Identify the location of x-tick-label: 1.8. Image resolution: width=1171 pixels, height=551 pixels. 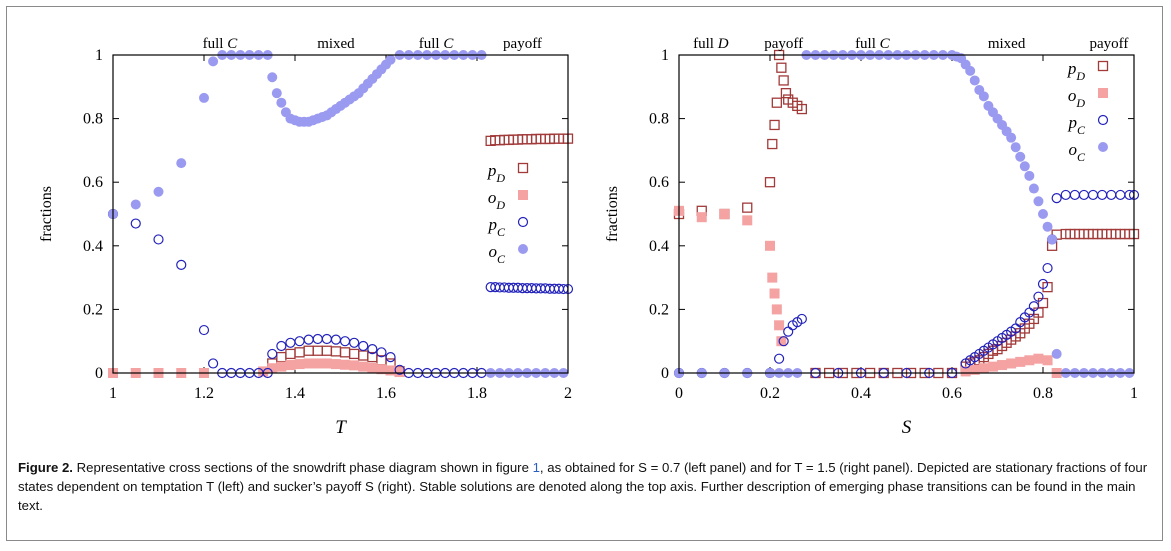
(477, 393).